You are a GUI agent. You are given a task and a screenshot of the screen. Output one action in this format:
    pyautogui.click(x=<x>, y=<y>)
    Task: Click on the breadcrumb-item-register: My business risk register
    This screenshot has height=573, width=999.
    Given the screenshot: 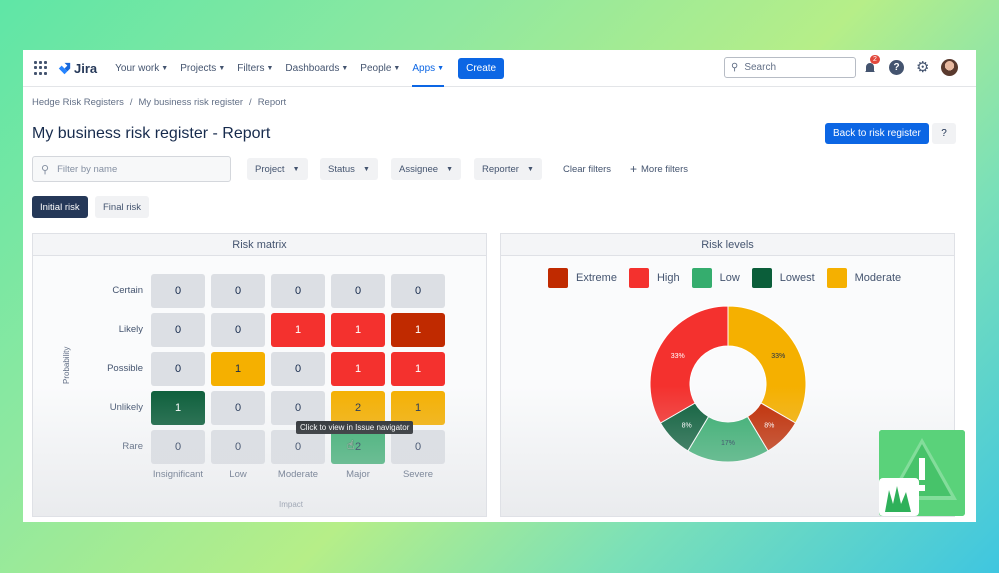 What is the action you would take?
    pyautogui.click(x=191, y=102)
    